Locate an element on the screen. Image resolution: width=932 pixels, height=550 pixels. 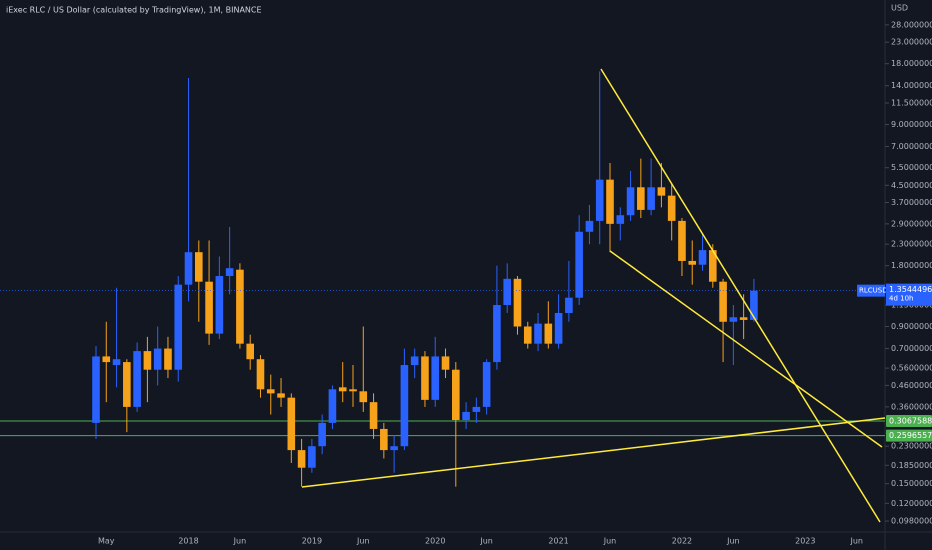
x-tick-label: 2020 is located at coordinates (435, 541).